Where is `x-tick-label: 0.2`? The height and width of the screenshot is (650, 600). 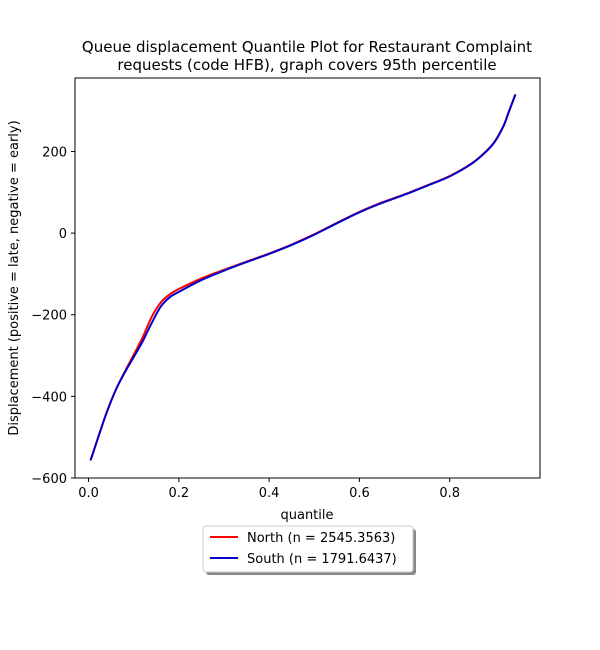
x-tick-label: 0.2 is located at coordinates (178, 493).